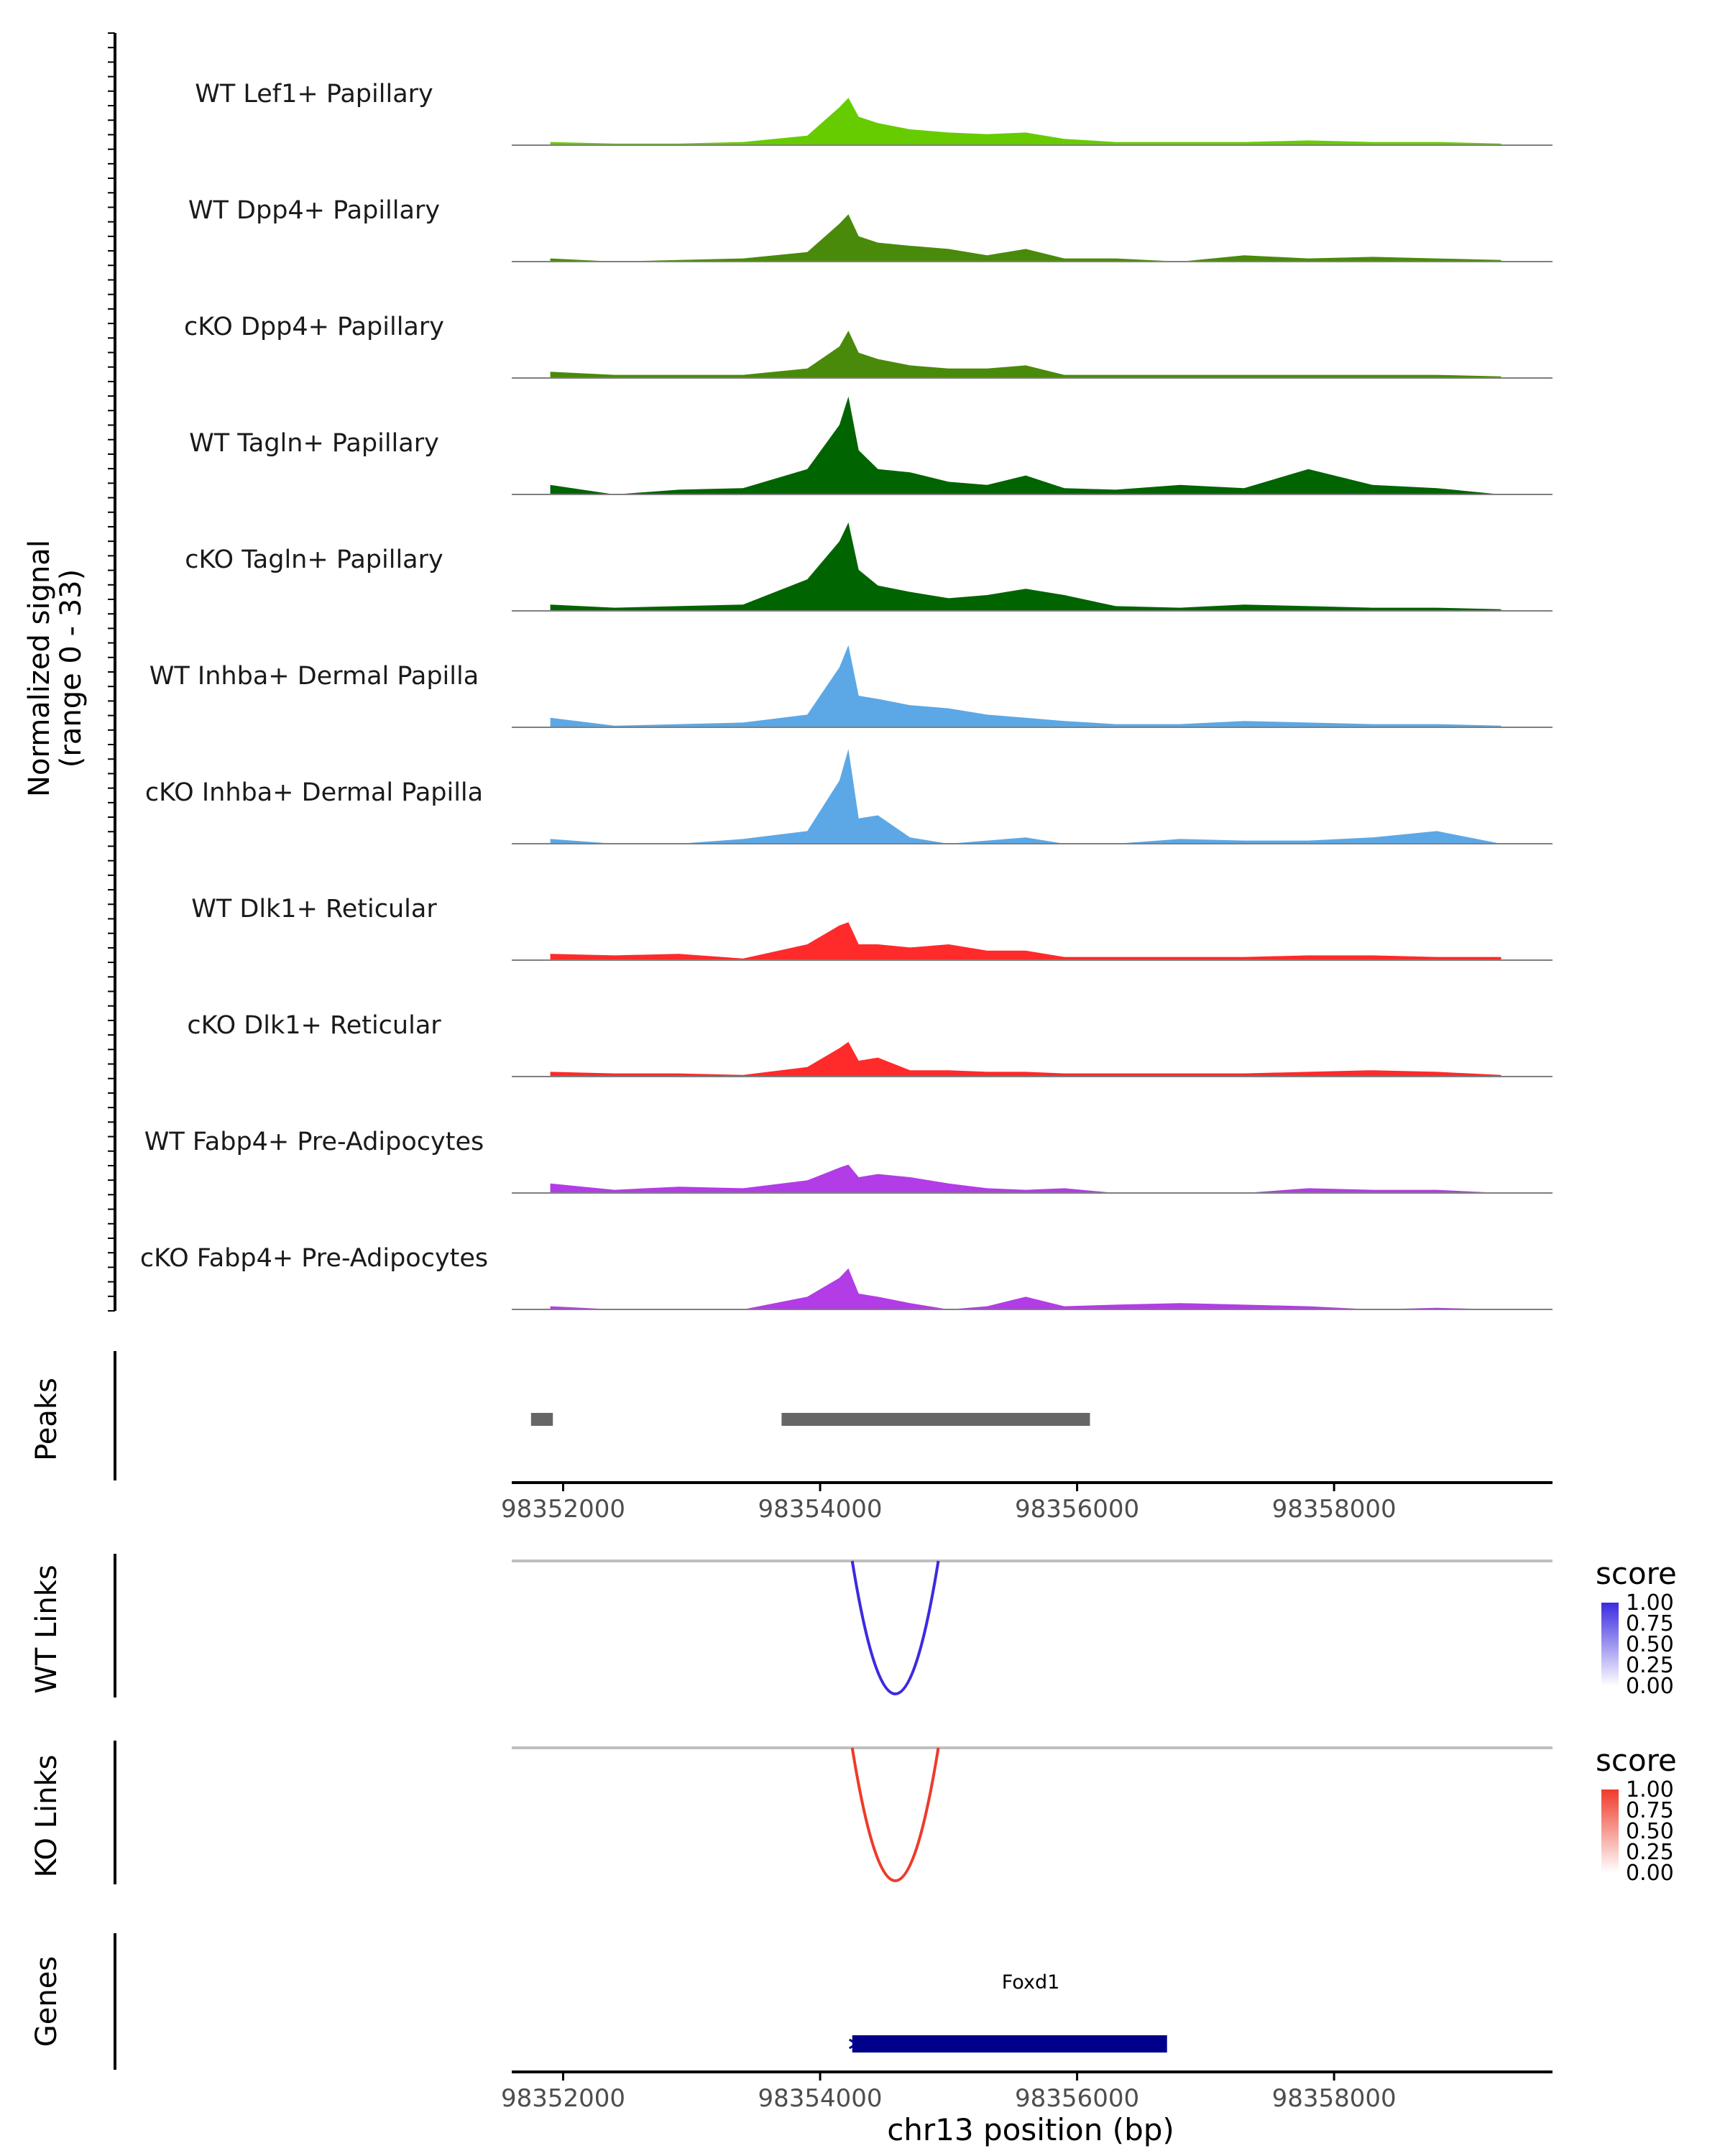 The height and width of the screenshot is (2156, 1725). What do you see at coordinates (1025, 1178) in the screenshot?
I see `coverage-area-wt-fabp4-pre-adipocytes` at bounding box center [1025, 1178].